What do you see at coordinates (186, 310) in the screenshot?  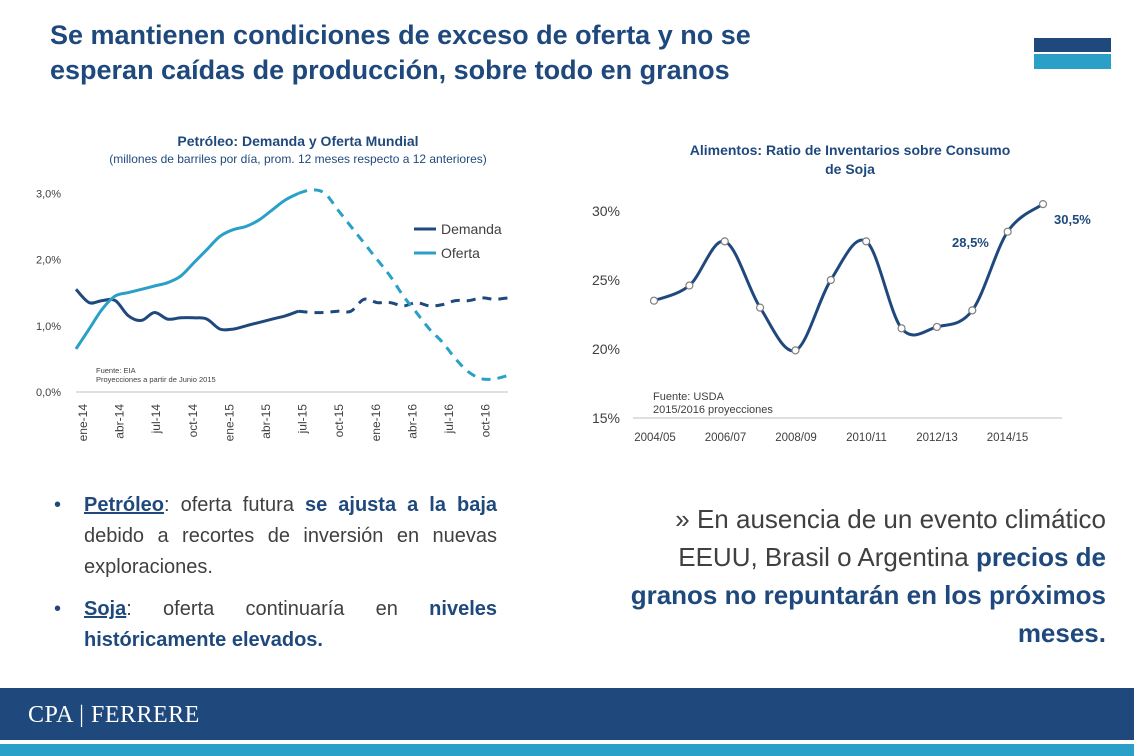 I see `oil-series-line-demanda` at bounding box center [186, 310].